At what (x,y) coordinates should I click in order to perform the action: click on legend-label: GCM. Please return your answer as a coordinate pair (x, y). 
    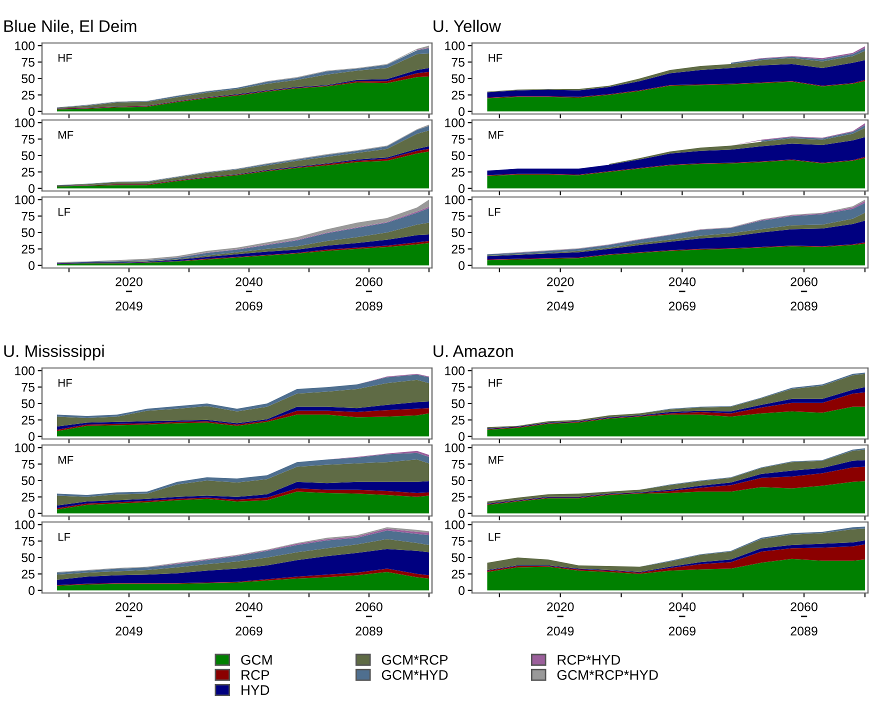
    Looking at the image, I should click on (256, 659).